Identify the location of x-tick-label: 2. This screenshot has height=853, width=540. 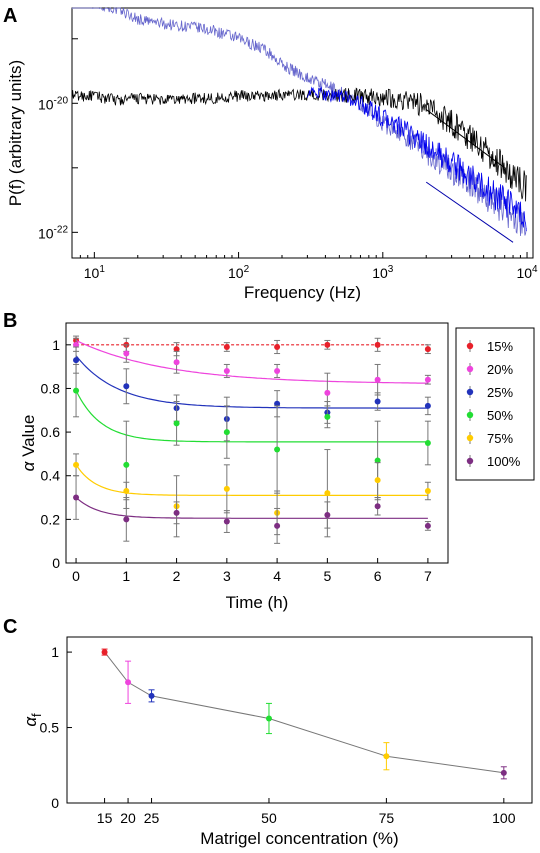
(177, 576).